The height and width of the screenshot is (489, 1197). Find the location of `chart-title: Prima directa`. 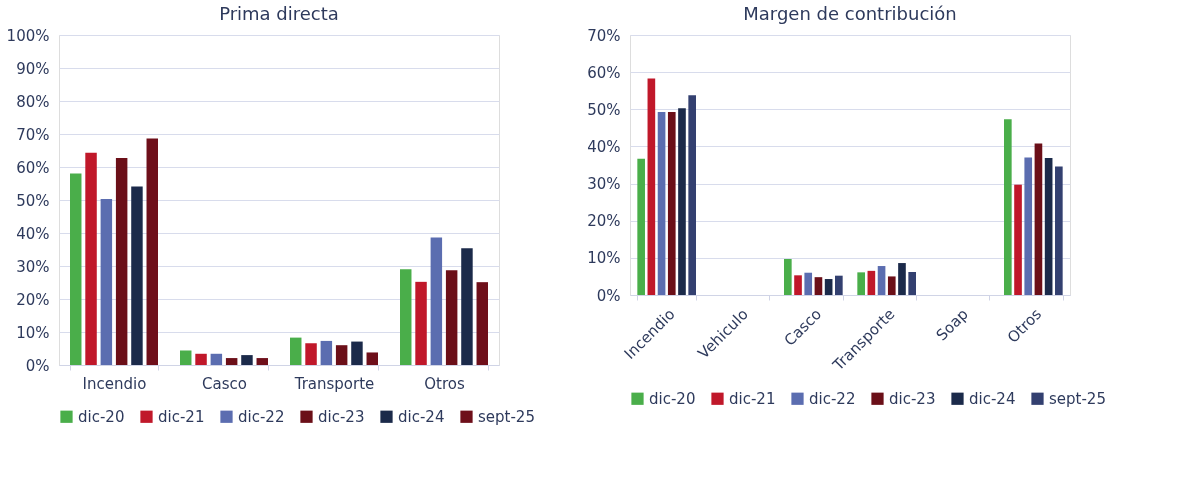

chart-title: Prima directa is located at coordinates (279, 13).